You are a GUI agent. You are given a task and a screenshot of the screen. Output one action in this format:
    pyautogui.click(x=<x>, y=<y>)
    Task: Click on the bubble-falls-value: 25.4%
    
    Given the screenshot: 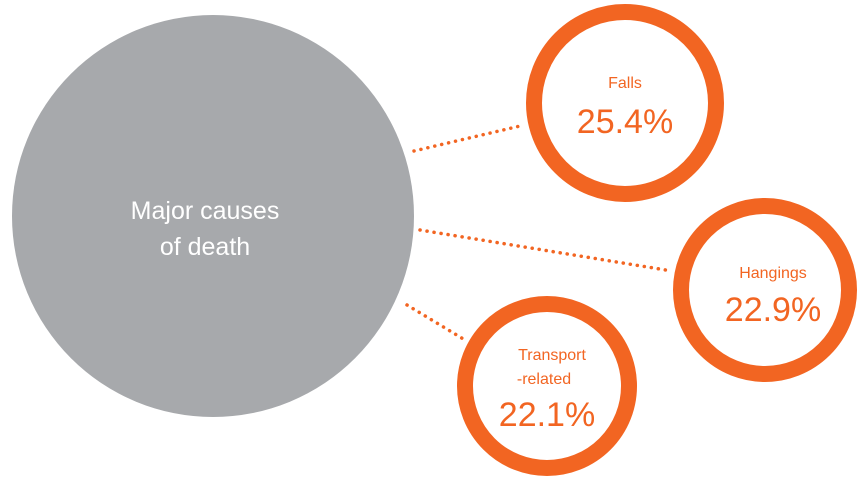 What is the action you would take?
    pyautogui.click(x=625, y=122)
    